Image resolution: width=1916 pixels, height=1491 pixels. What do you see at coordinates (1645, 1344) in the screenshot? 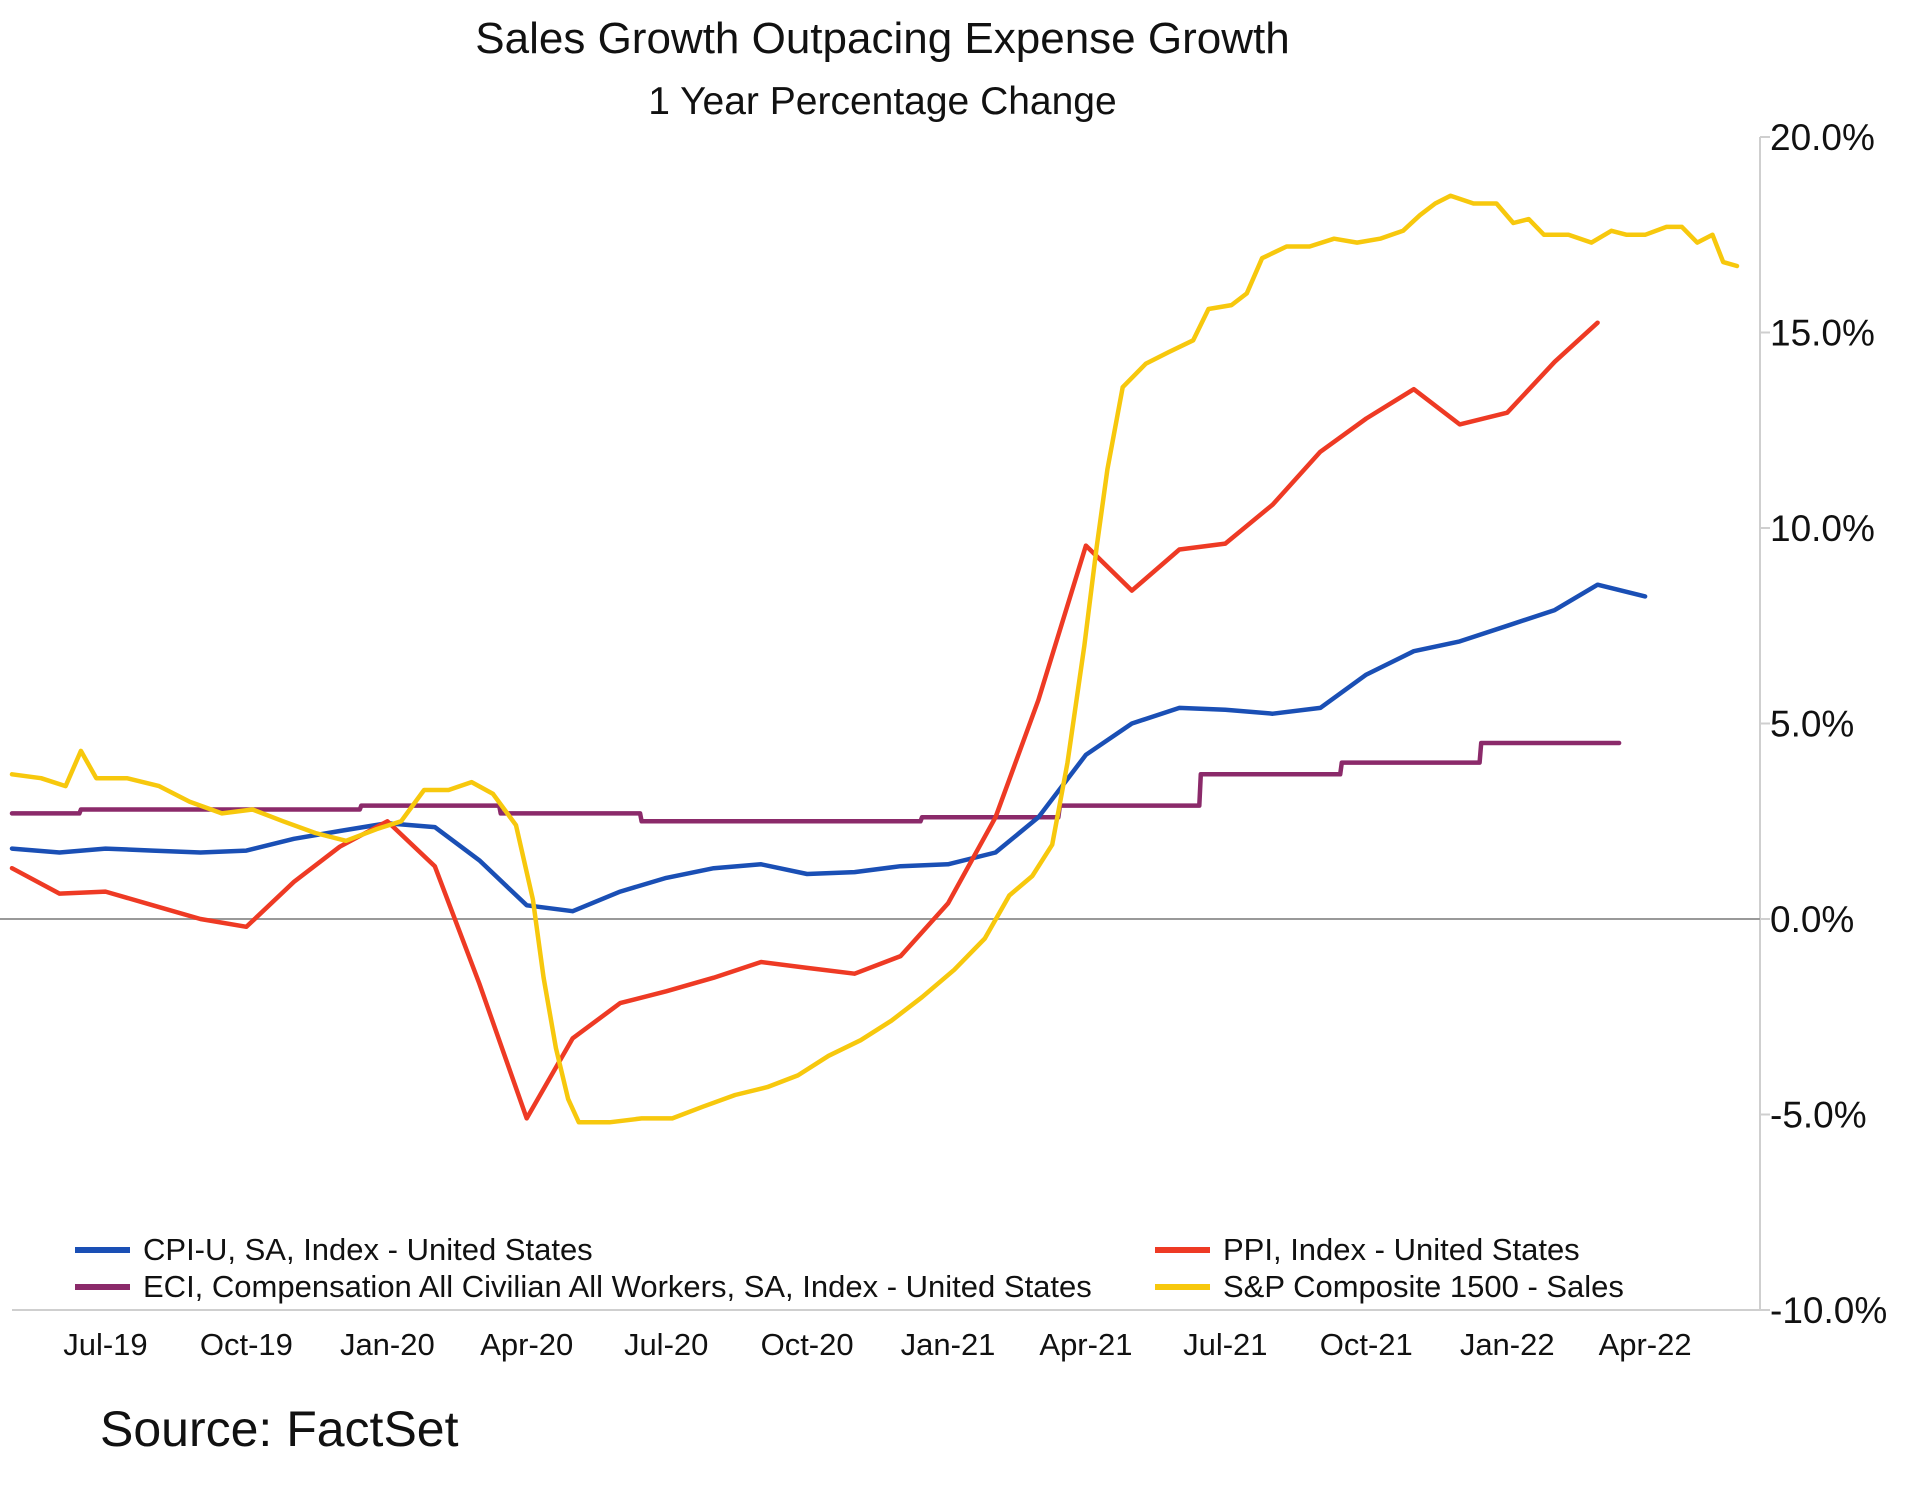
I see `x-tick-label: Apr-22` at bounding box center [1645, 1344].